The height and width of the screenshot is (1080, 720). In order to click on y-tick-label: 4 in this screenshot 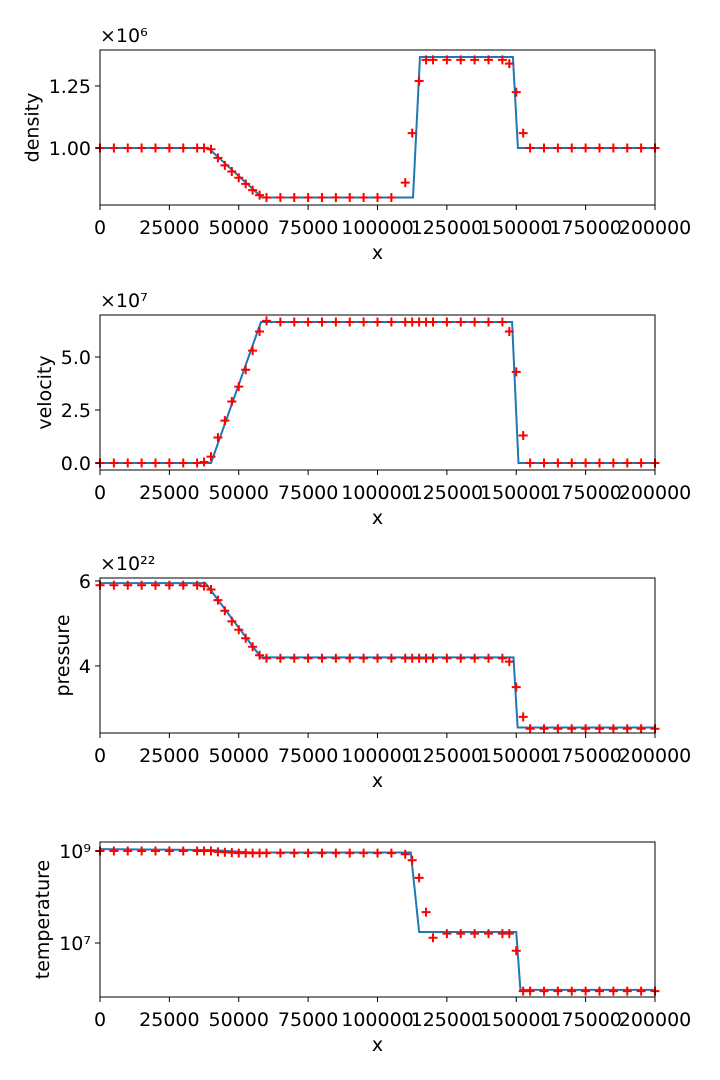, I will do `click(85, 667)`.